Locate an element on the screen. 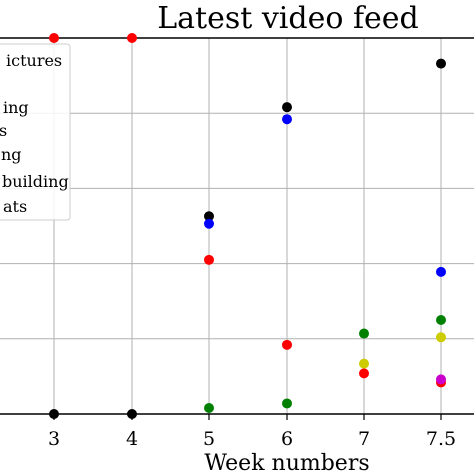  x-tick-label: 6 is located at coordinates (287, 439).